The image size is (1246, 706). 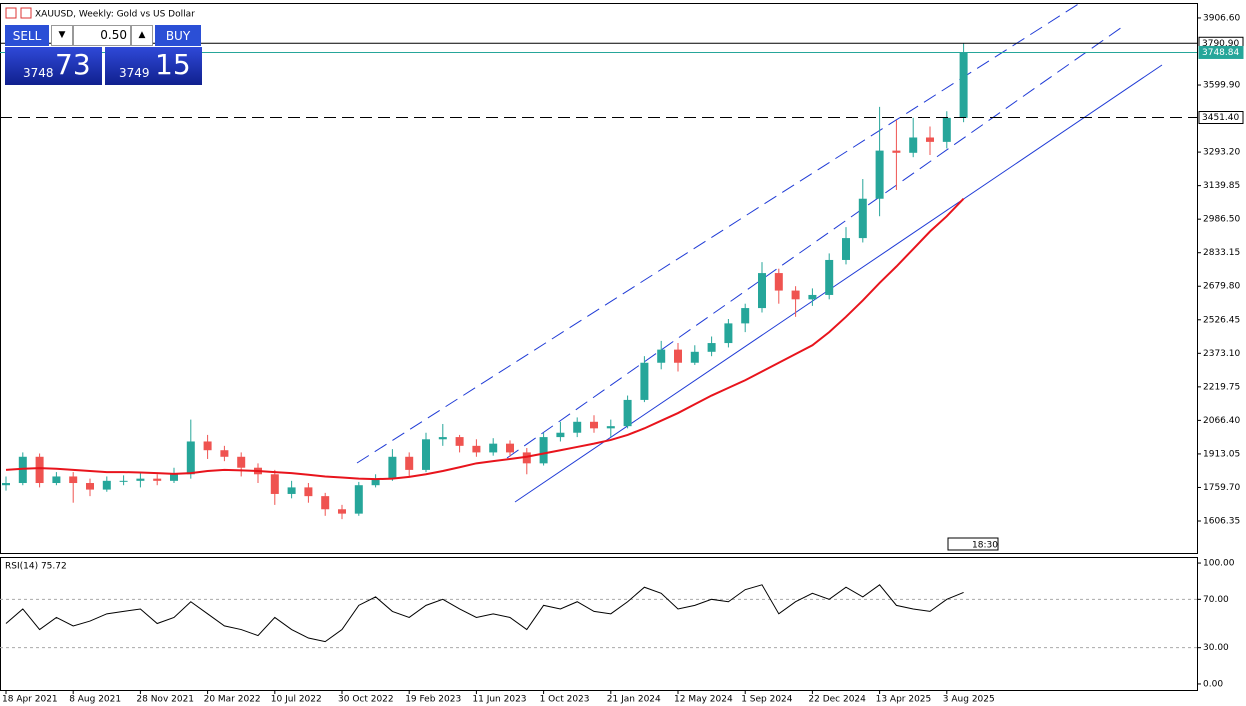 What do you see at coordinates (173, 64) in the screenshot?
I see `ask-pips: 15` at bounding box center [173, 64].